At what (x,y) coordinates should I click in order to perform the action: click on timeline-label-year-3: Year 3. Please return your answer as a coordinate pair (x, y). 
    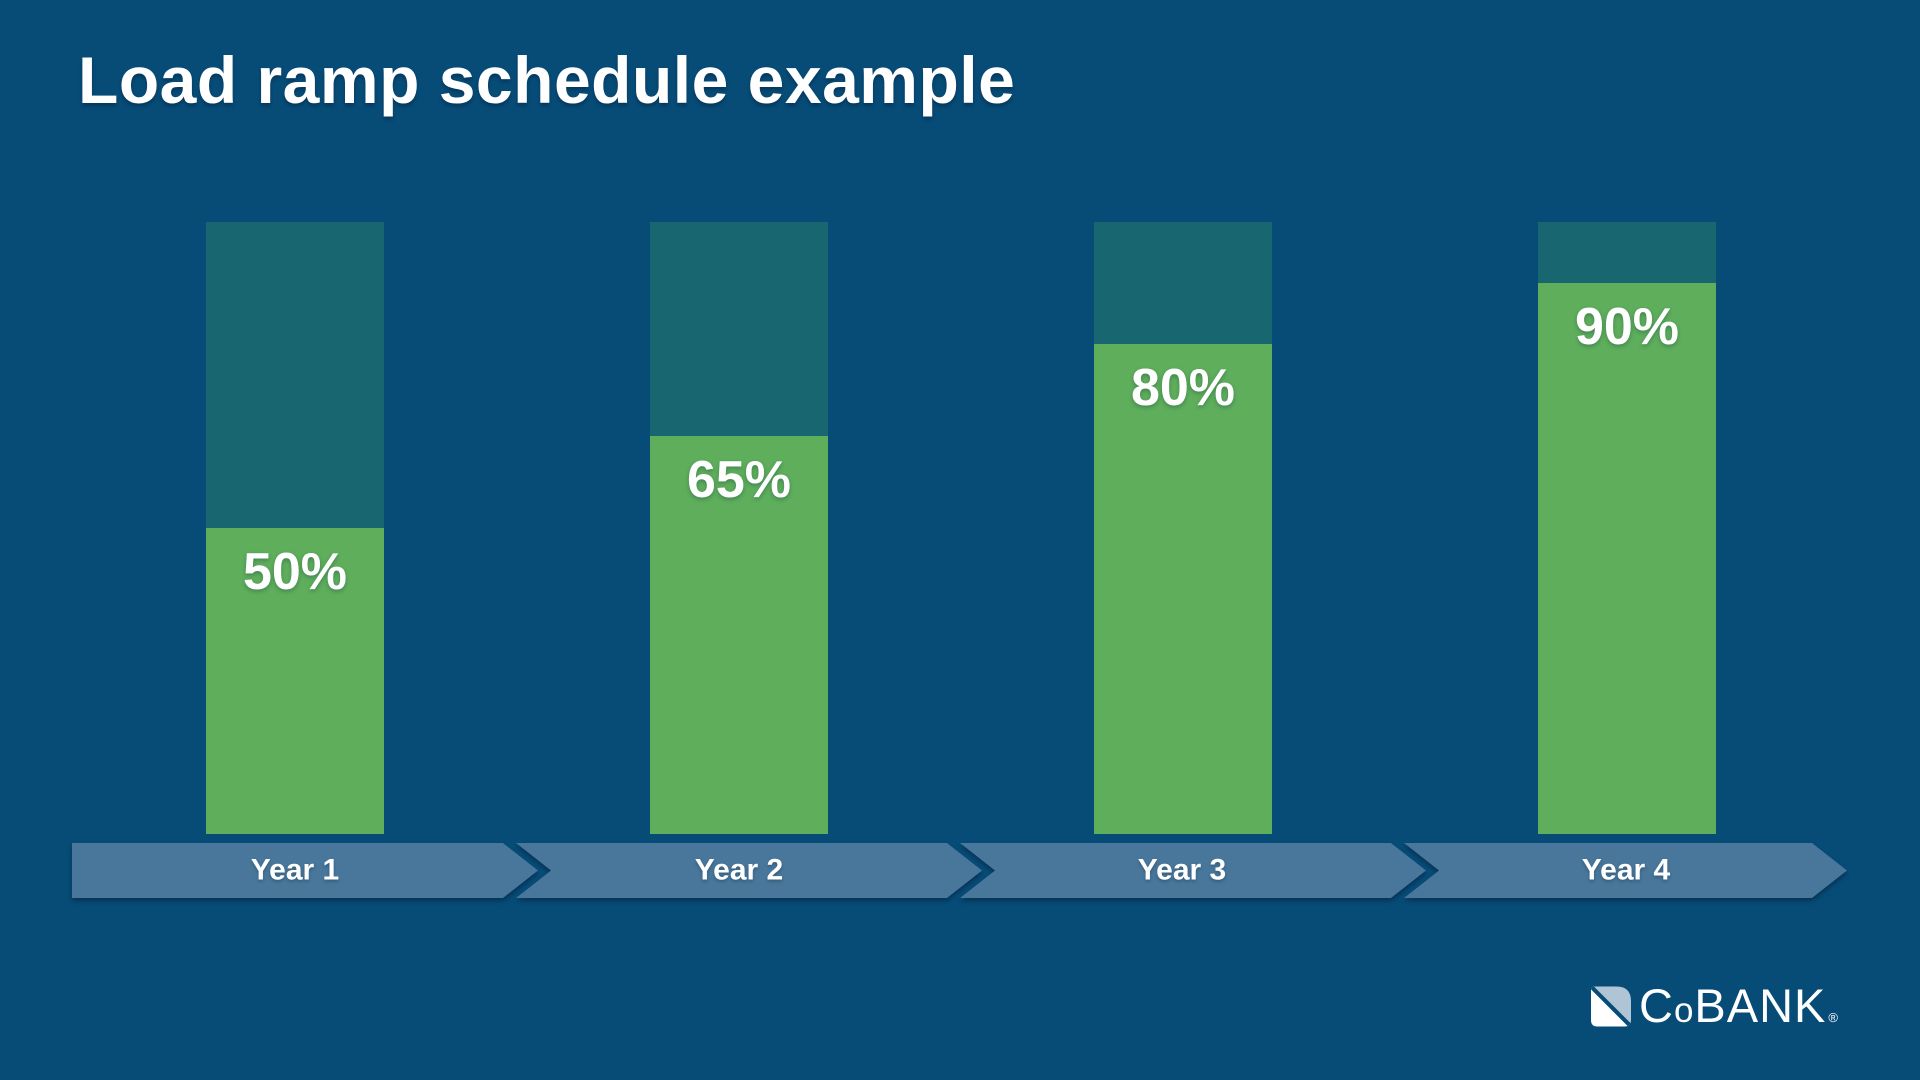
    Looking at the image, I should click on (1182, 869).